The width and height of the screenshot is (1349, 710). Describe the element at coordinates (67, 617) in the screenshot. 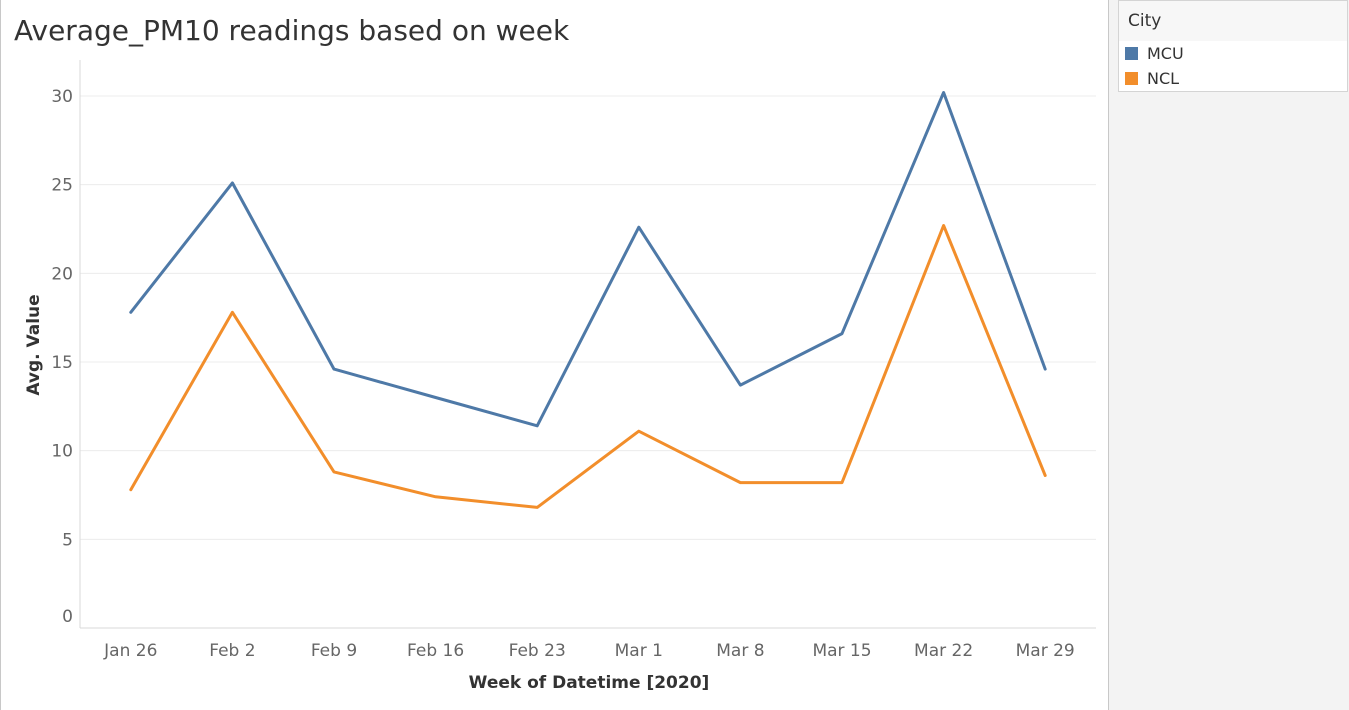

I see `y-tick-label-0: 0` at that location.